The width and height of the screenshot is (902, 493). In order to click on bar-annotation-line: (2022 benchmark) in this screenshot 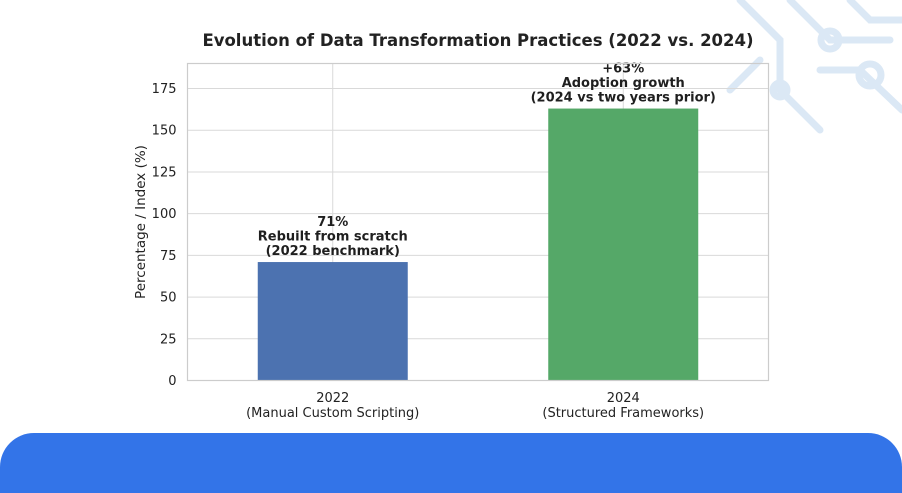, I will do `click(333, 251)`.